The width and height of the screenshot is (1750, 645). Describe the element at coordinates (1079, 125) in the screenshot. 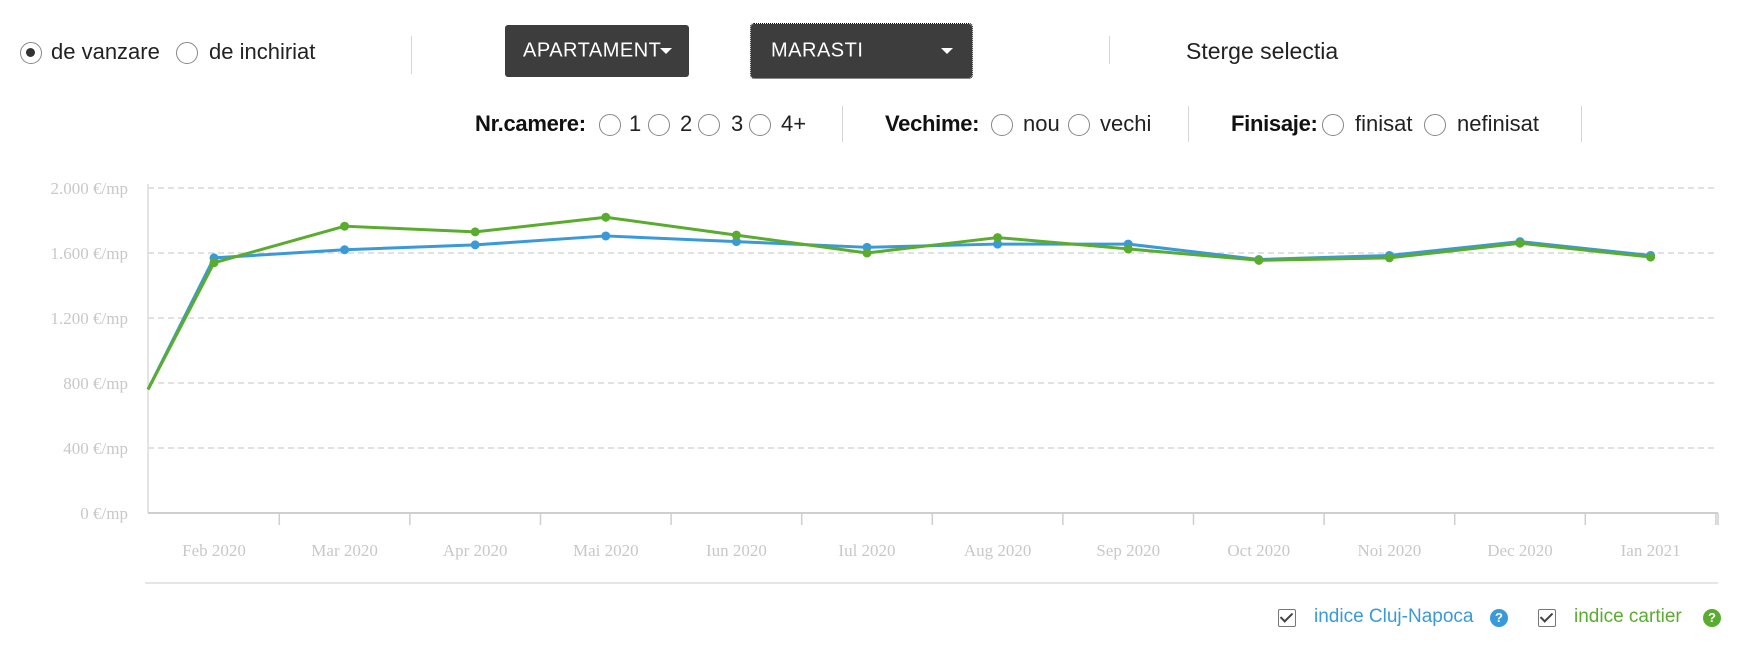

I see `radio-age-old` at that location.